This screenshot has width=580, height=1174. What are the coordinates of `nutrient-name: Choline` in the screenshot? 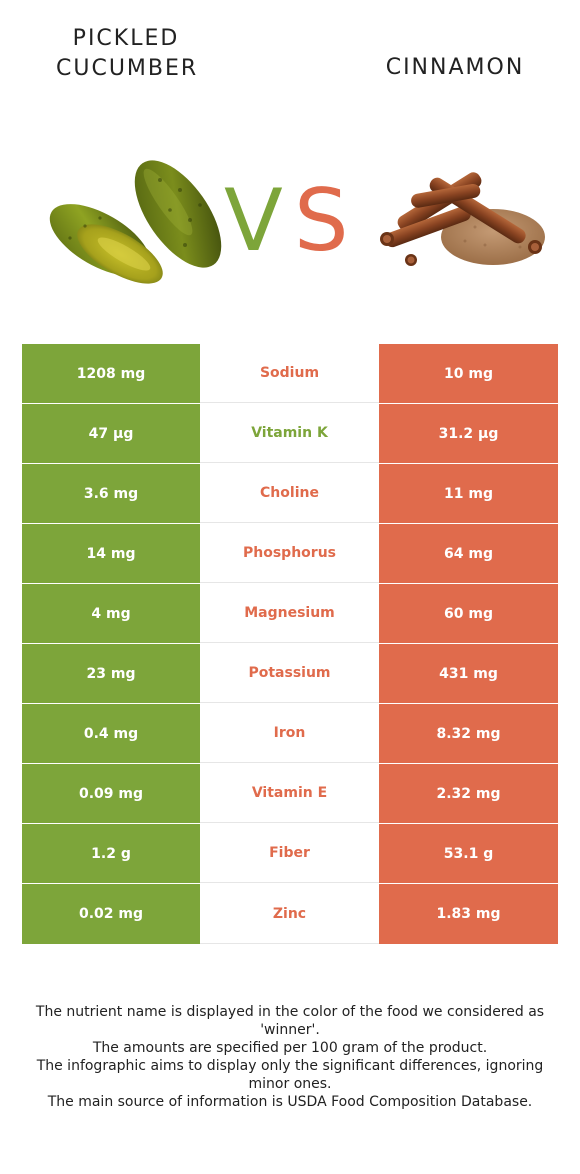 It's located at (289, 493).